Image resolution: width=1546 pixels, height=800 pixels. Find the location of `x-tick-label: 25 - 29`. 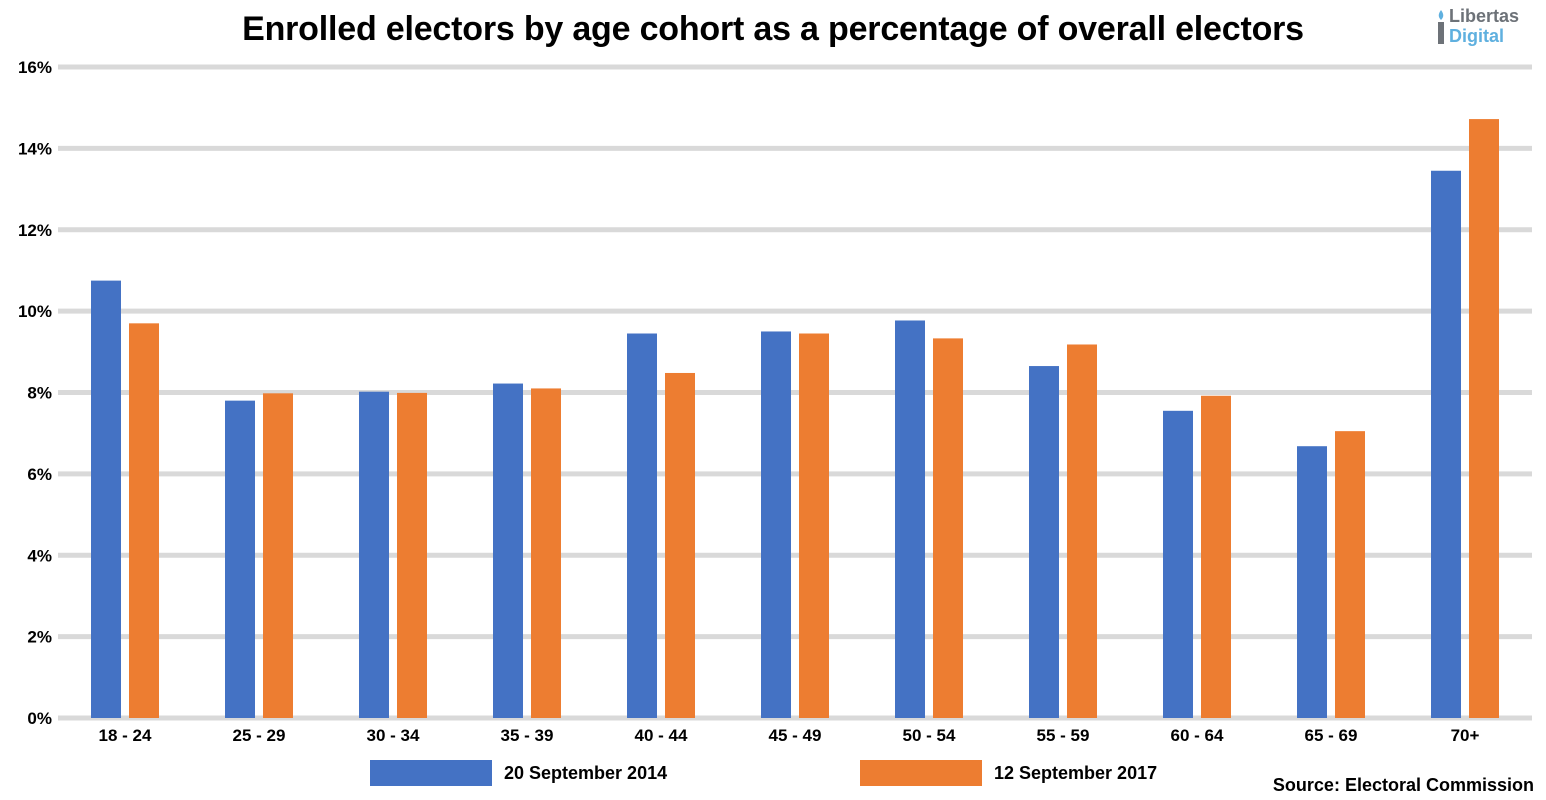

x-tick-label: 25 - 29 is located at coordinates (259, 735).